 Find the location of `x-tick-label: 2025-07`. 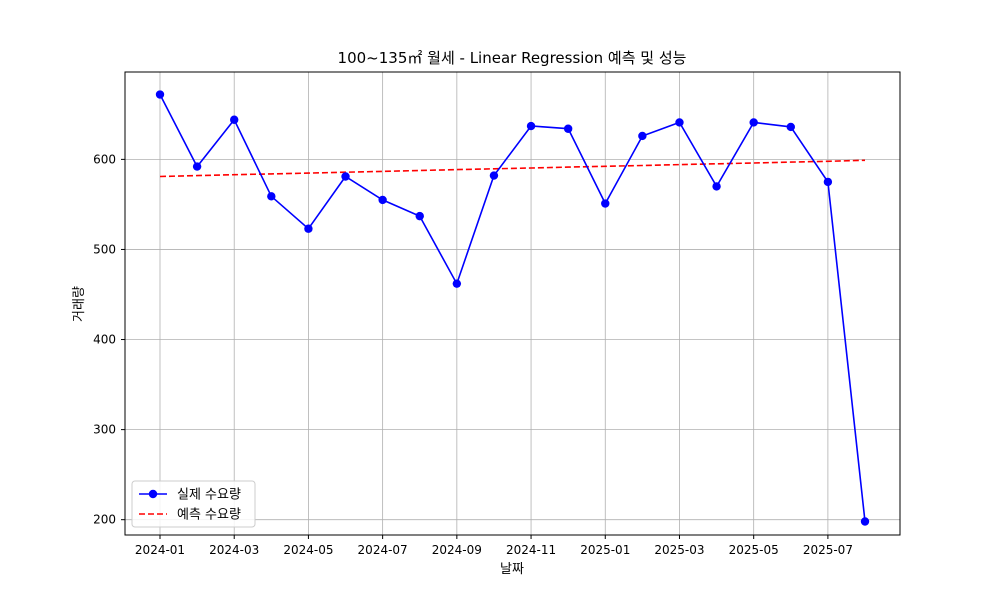

x-tick-label: 2025-07 is located at coordinates (828, 550).